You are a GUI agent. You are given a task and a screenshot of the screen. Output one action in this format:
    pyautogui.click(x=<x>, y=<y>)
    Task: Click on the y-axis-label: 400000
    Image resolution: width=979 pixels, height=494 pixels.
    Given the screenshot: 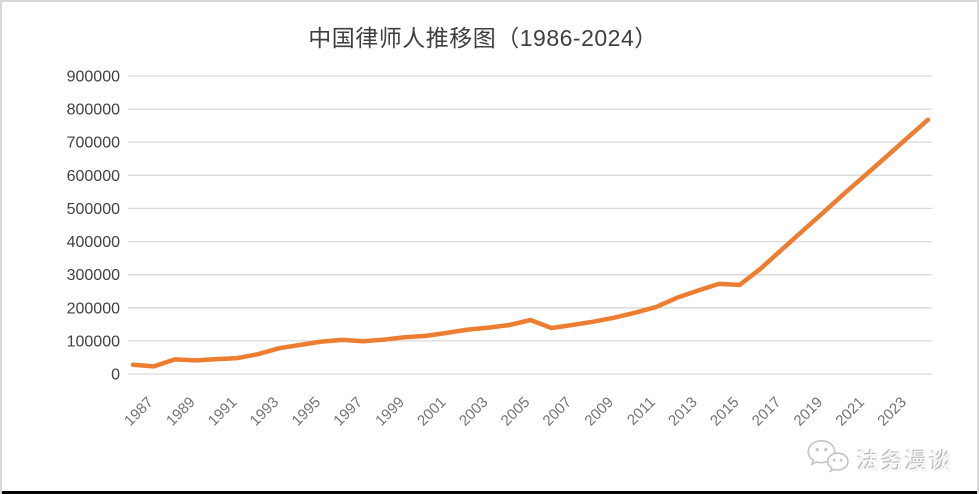 What is the action you would take?
    pyautogui.click(x=93, y=242)
    